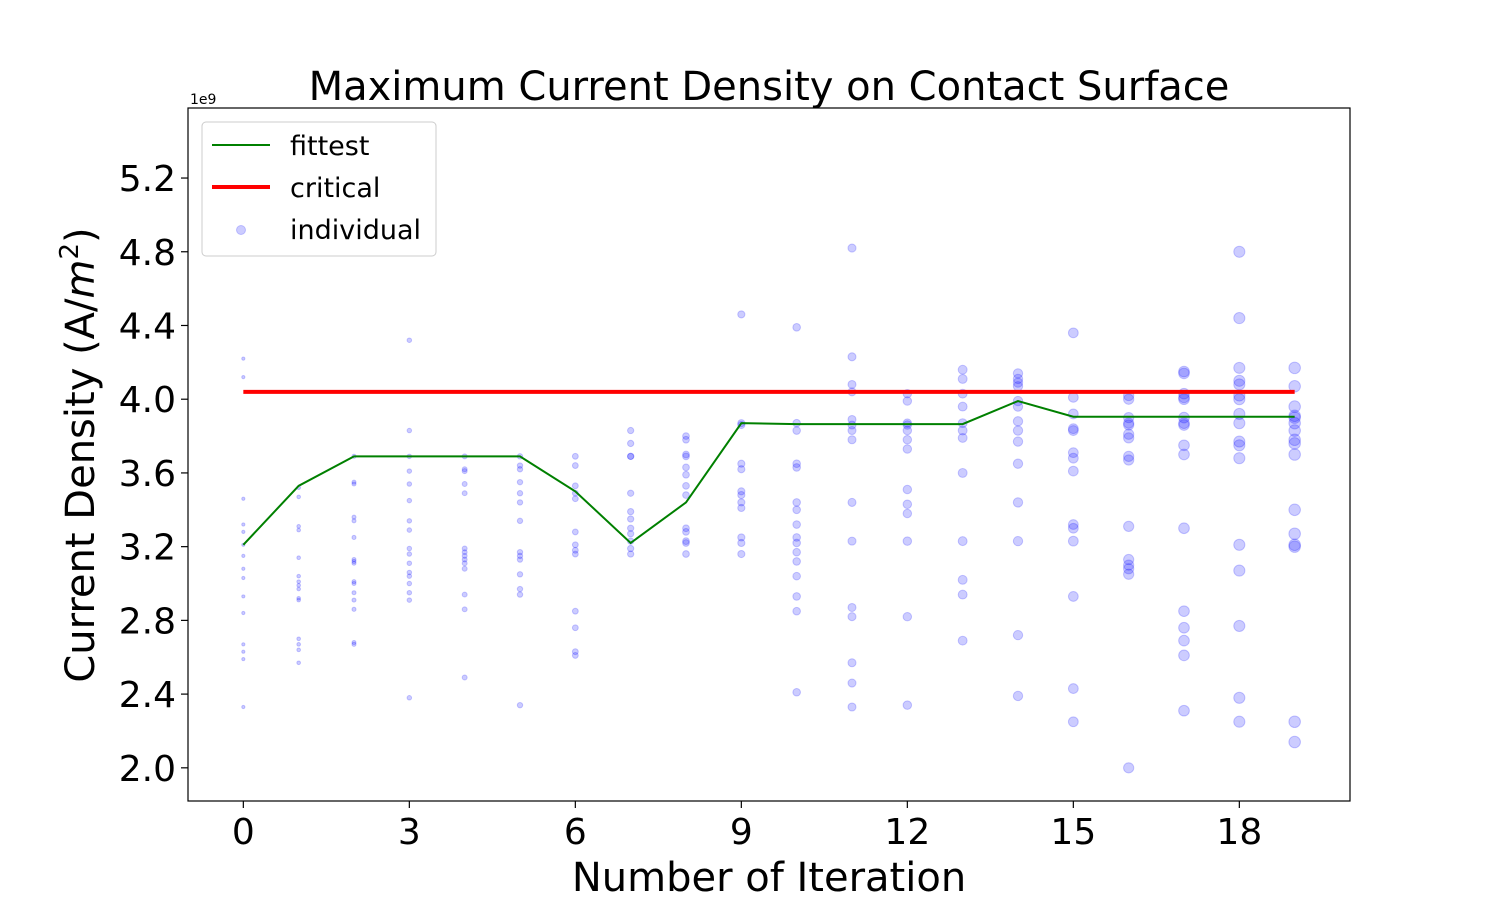 This screenshot has height=900, width=1500. I want to click on y-tick-label: 4.4, so click(147, 326).